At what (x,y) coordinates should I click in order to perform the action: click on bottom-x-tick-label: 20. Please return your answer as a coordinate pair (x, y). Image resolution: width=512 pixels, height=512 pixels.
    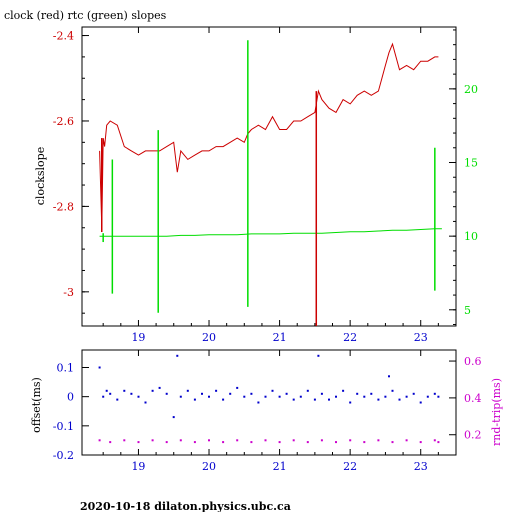
    Looking at the image, I should click on (209, 466).